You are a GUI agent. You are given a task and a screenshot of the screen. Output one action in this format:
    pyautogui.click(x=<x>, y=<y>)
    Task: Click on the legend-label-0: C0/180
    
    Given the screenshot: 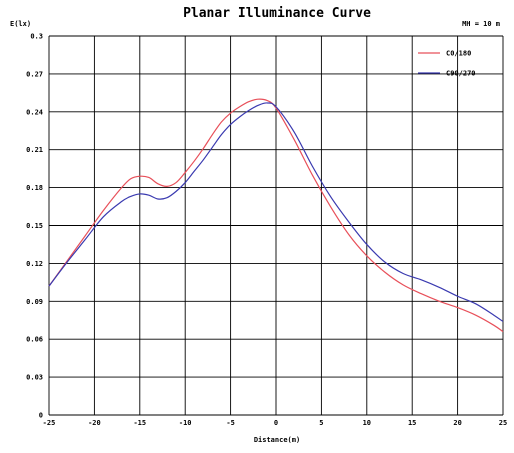 What is the action you would take?
    pyautogui.click(x=458, y=54)
    